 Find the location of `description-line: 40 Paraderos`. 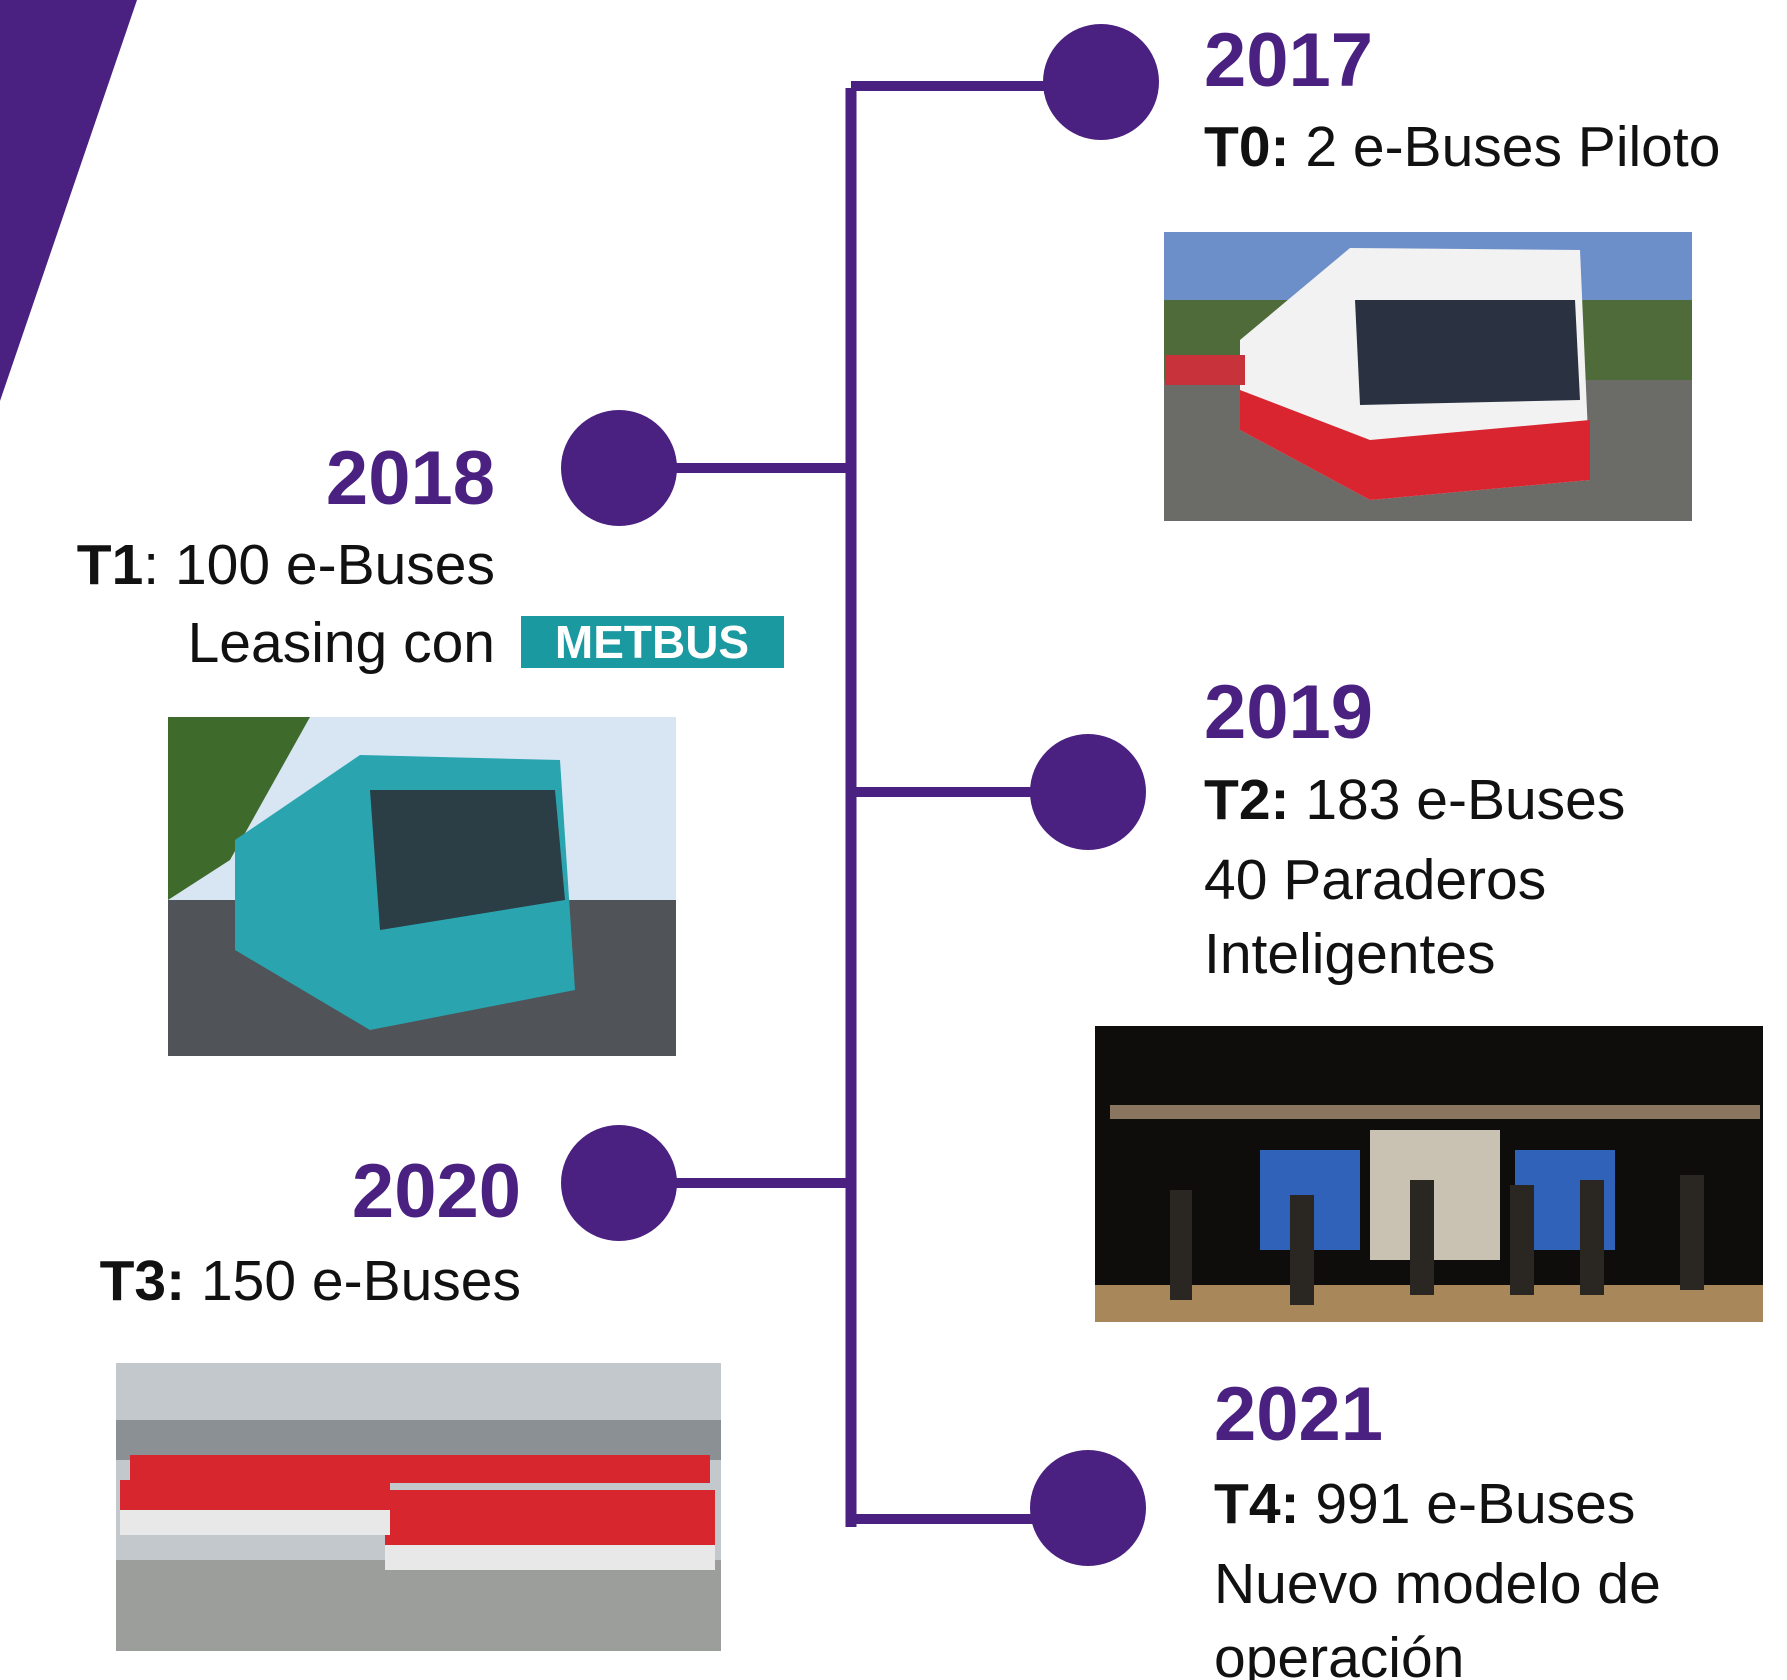

description-line: 40 Paraderos is located at coordinates (1375, 880).